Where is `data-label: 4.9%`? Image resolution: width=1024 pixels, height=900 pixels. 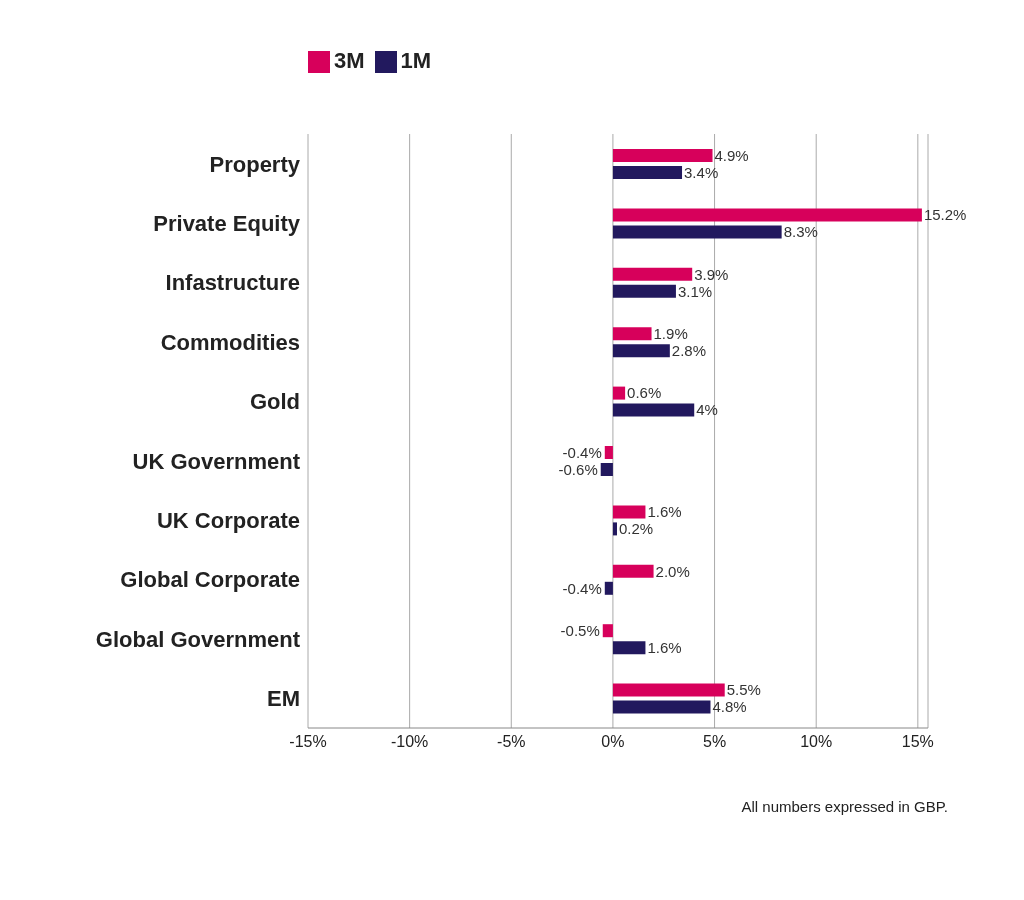
data-label: 4.9% is located at coordinates (731, 155).